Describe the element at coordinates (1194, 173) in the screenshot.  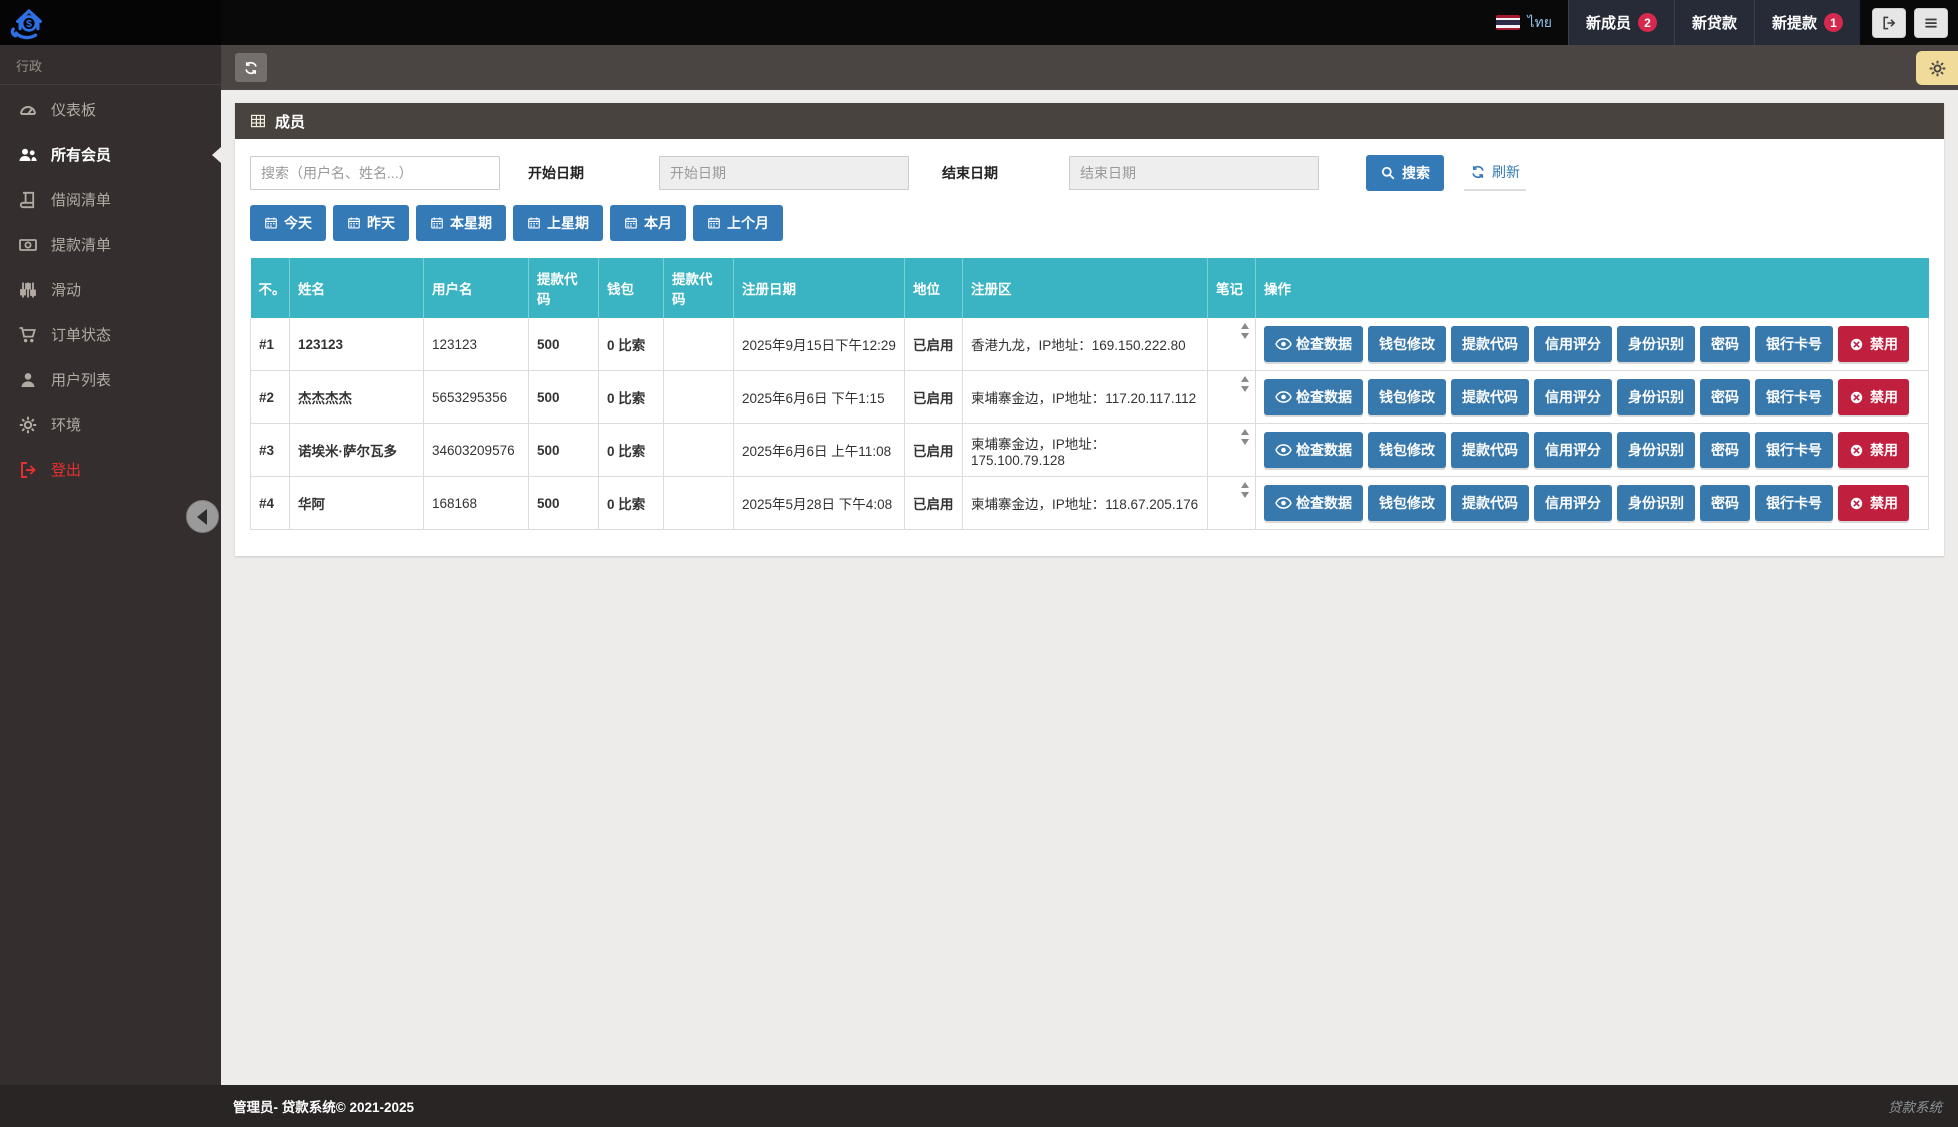
I see `end-date-input` at that location.